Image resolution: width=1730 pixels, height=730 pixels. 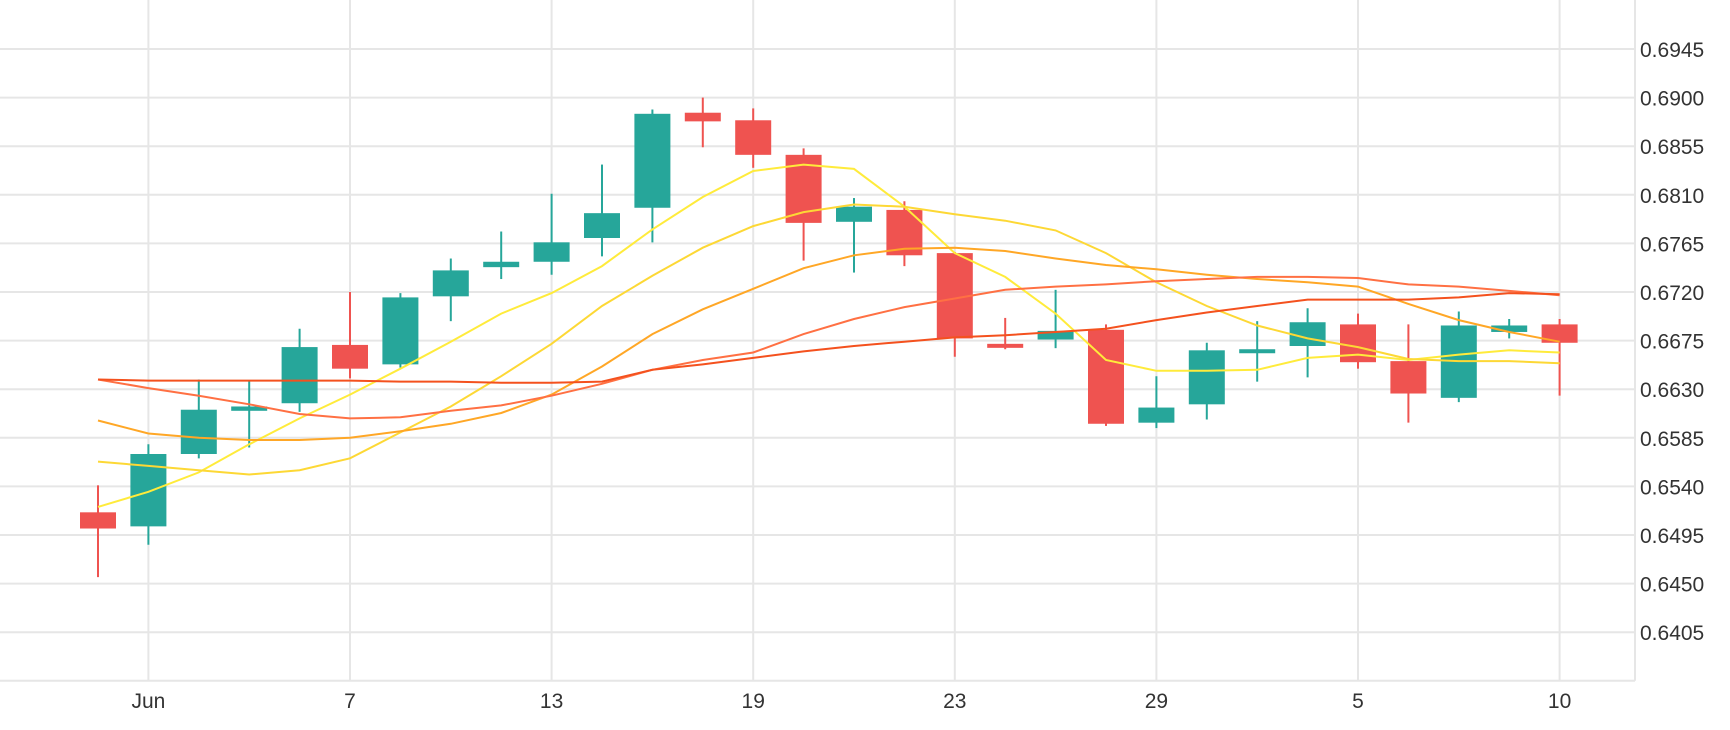 I want to click on y-tick-label: 0.6855, so click(x=1672, y=147).